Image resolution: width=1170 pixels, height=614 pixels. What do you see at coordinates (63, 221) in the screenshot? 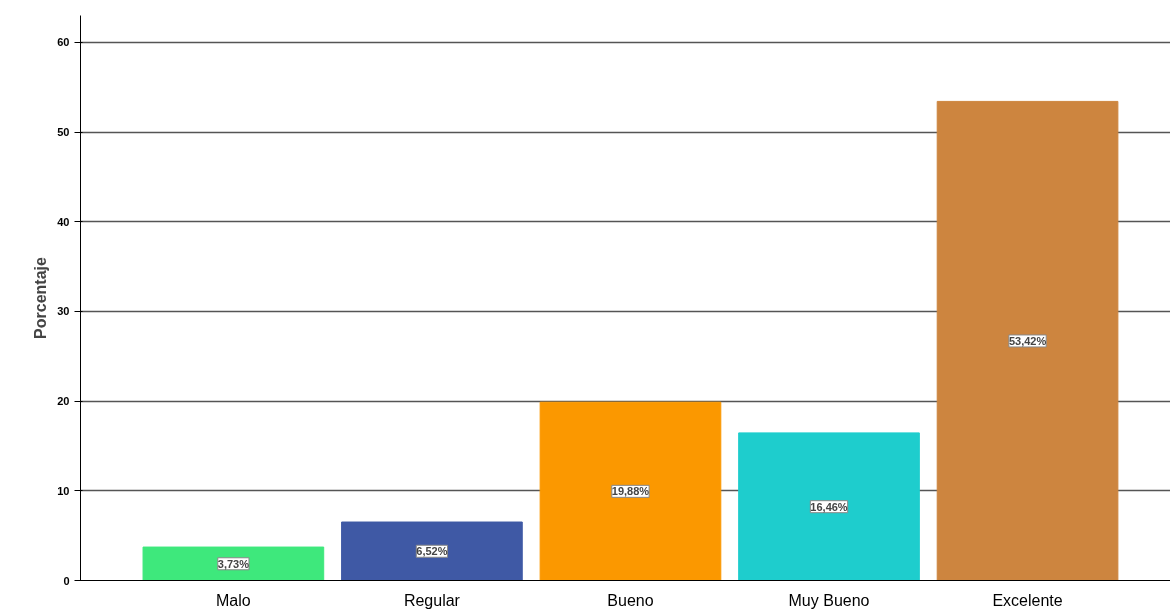
I see `y-tick-label: 40` at bounding box center [63, 221].